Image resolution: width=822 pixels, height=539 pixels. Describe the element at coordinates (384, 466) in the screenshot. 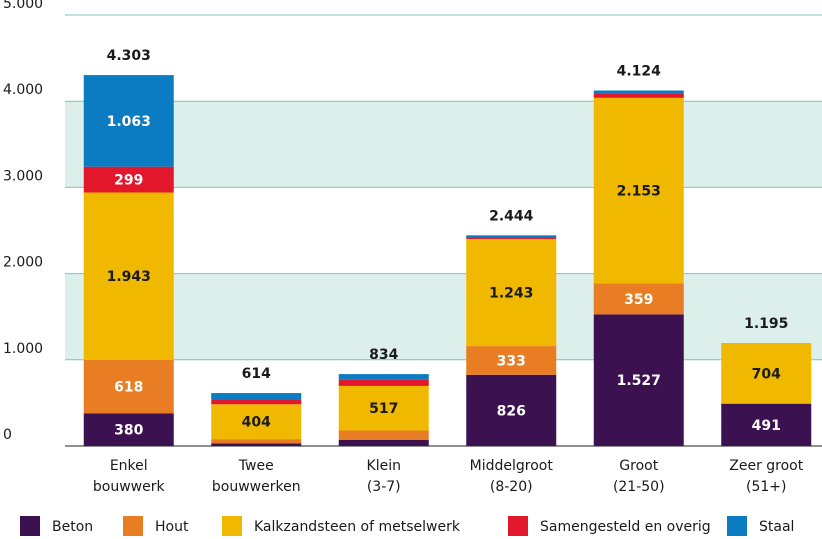

I see `x-tick-label: Klein` at that location.